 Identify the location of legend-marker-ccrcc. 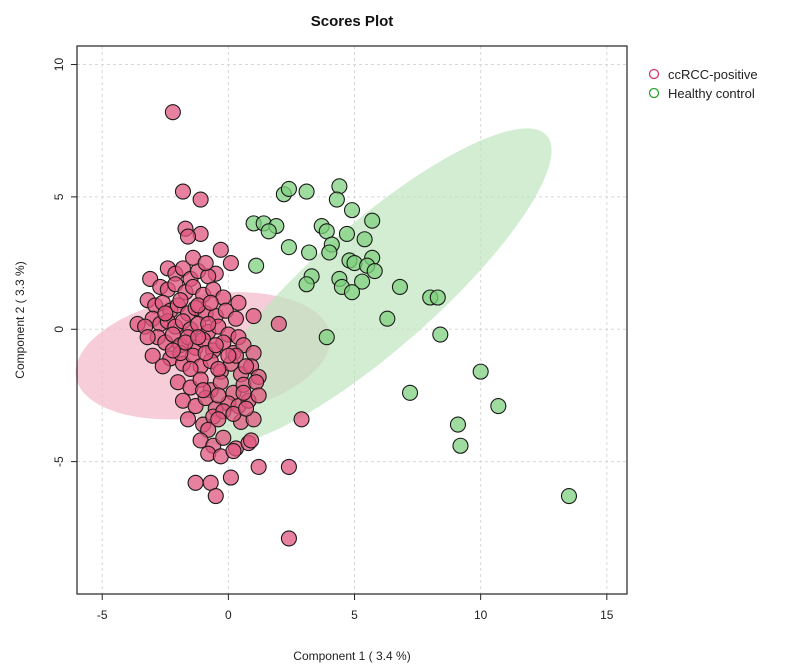
(654, 74).